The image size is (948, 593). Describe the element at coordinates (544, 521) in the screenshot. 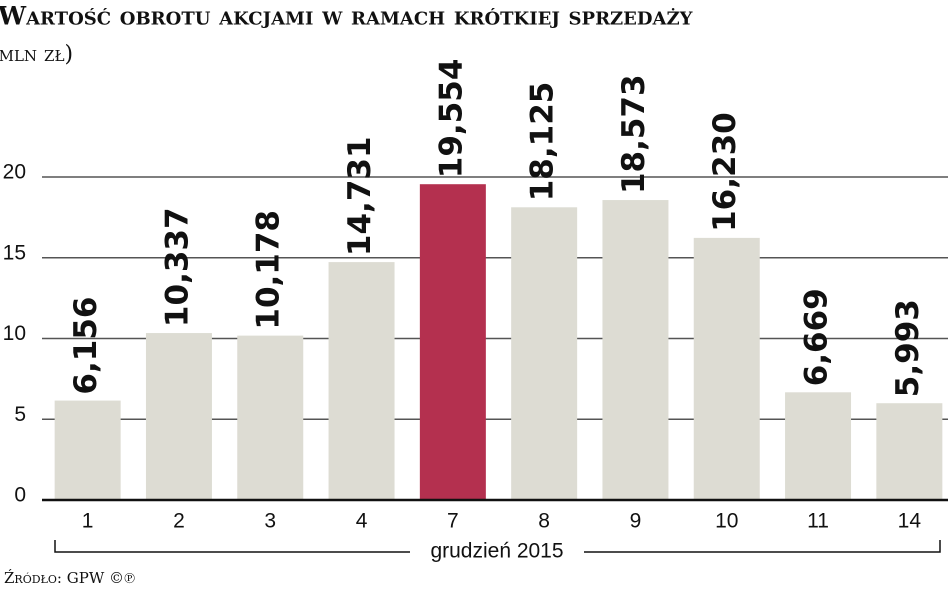

I see `x-tick-label: 8` at that location.